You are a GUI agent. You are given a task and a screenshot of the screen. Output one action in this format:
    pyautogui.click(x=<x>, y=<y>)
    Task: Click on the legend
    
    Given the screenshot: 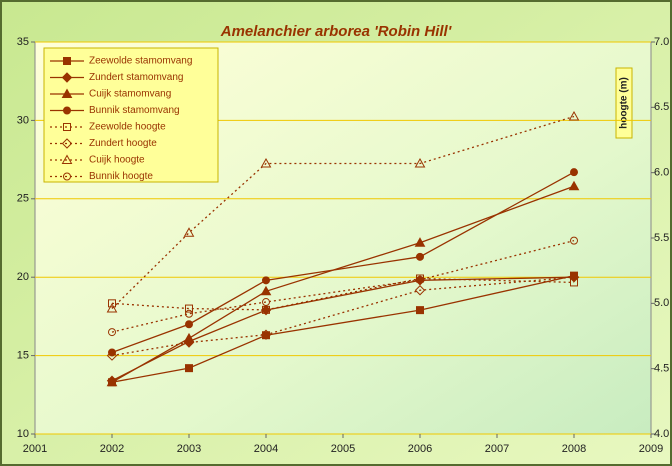 What is the action you would take?
    pyautogui.click(x=131, y=115)
    